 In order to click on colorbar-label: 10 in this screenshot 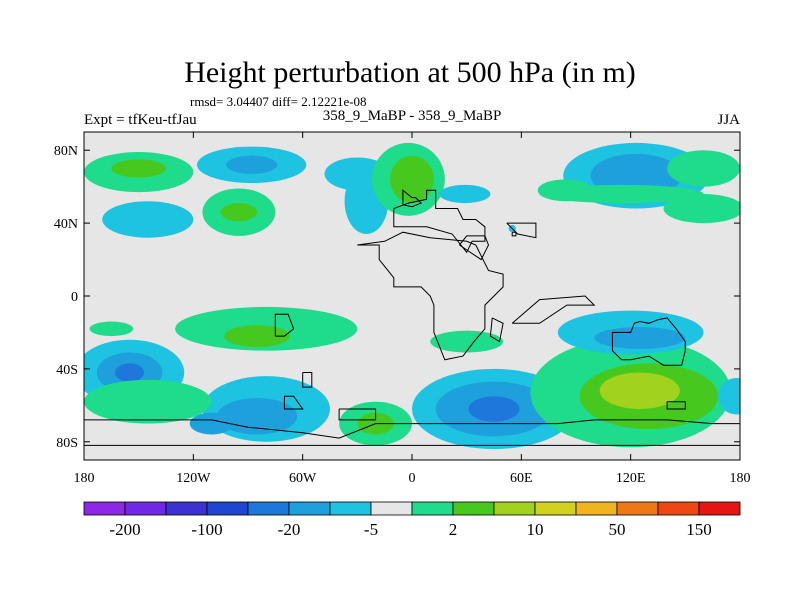, I will do `click(535, 529)`.